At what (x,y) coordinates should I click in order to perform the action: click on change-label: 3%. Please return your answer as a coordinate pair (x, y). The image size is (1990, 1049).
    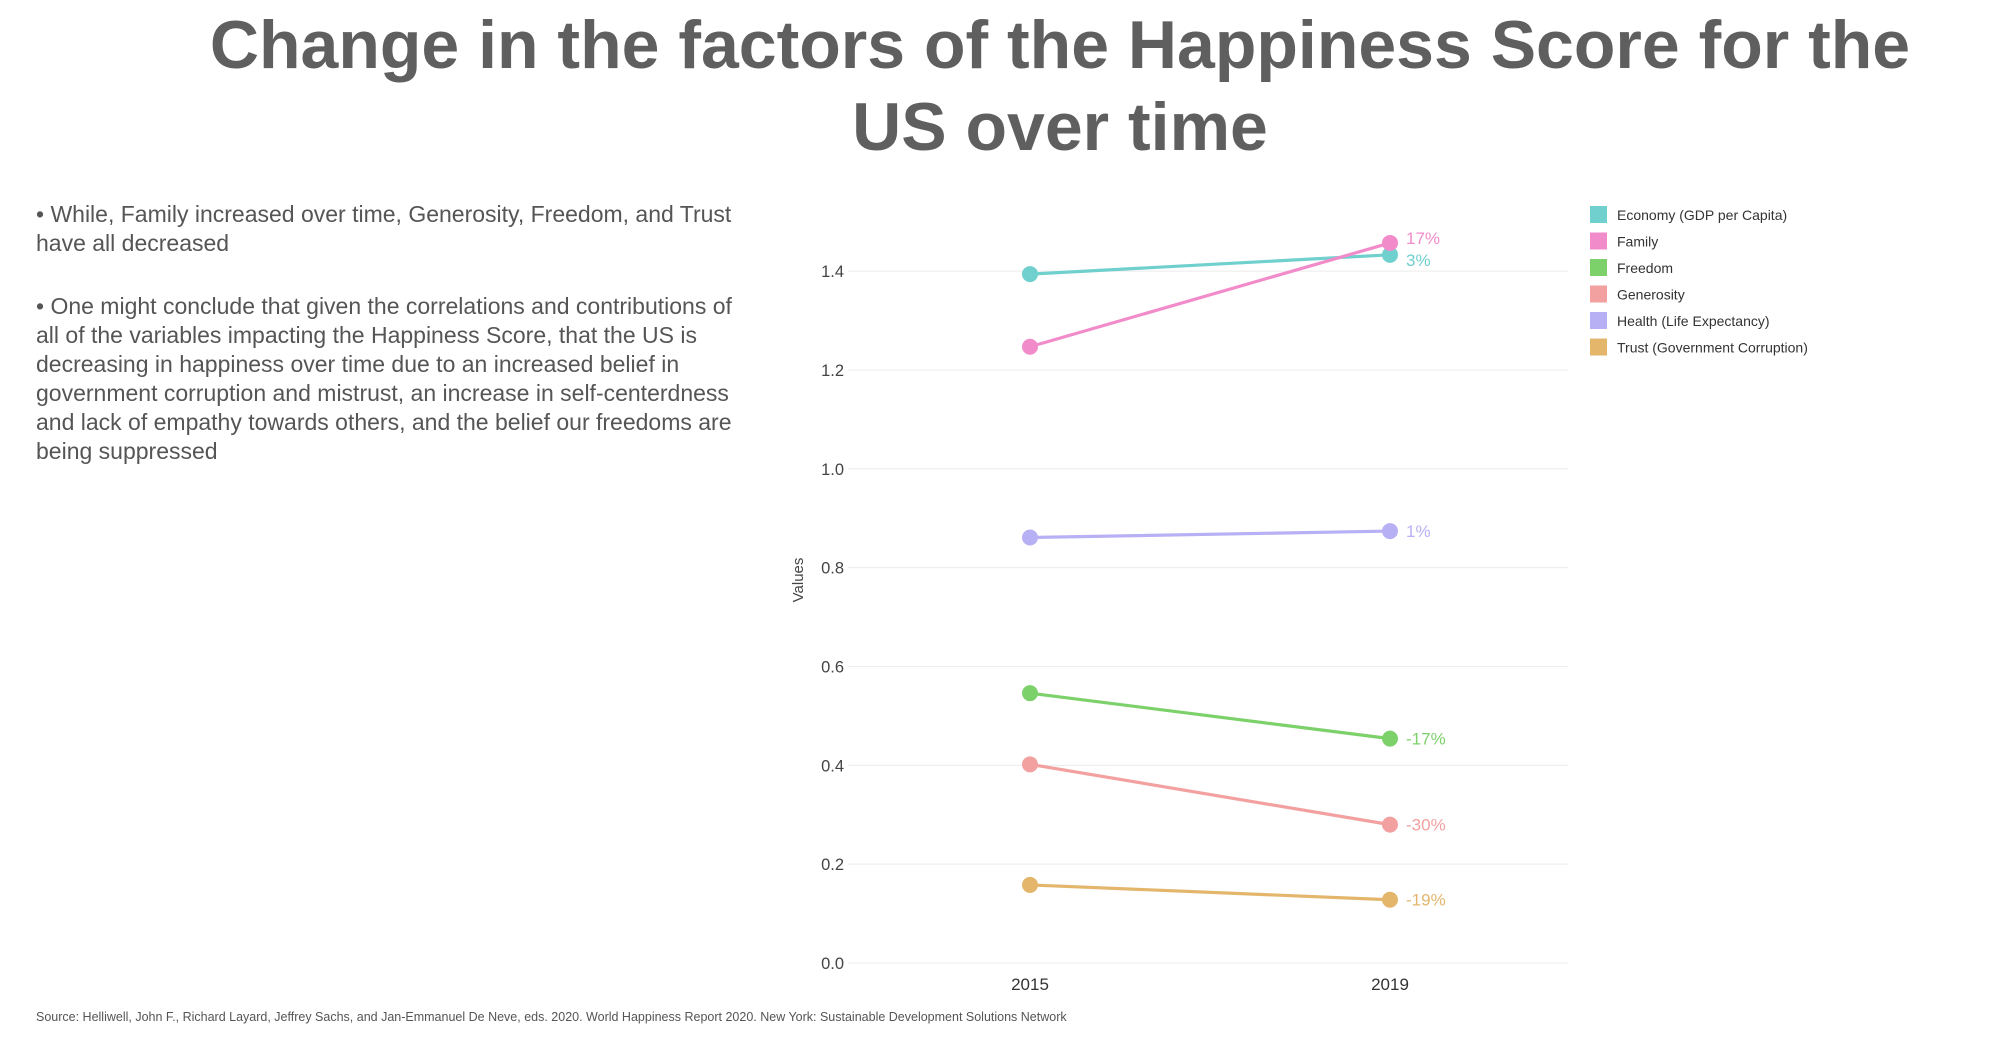
    Looking at the image, I should click on (1418, 260).